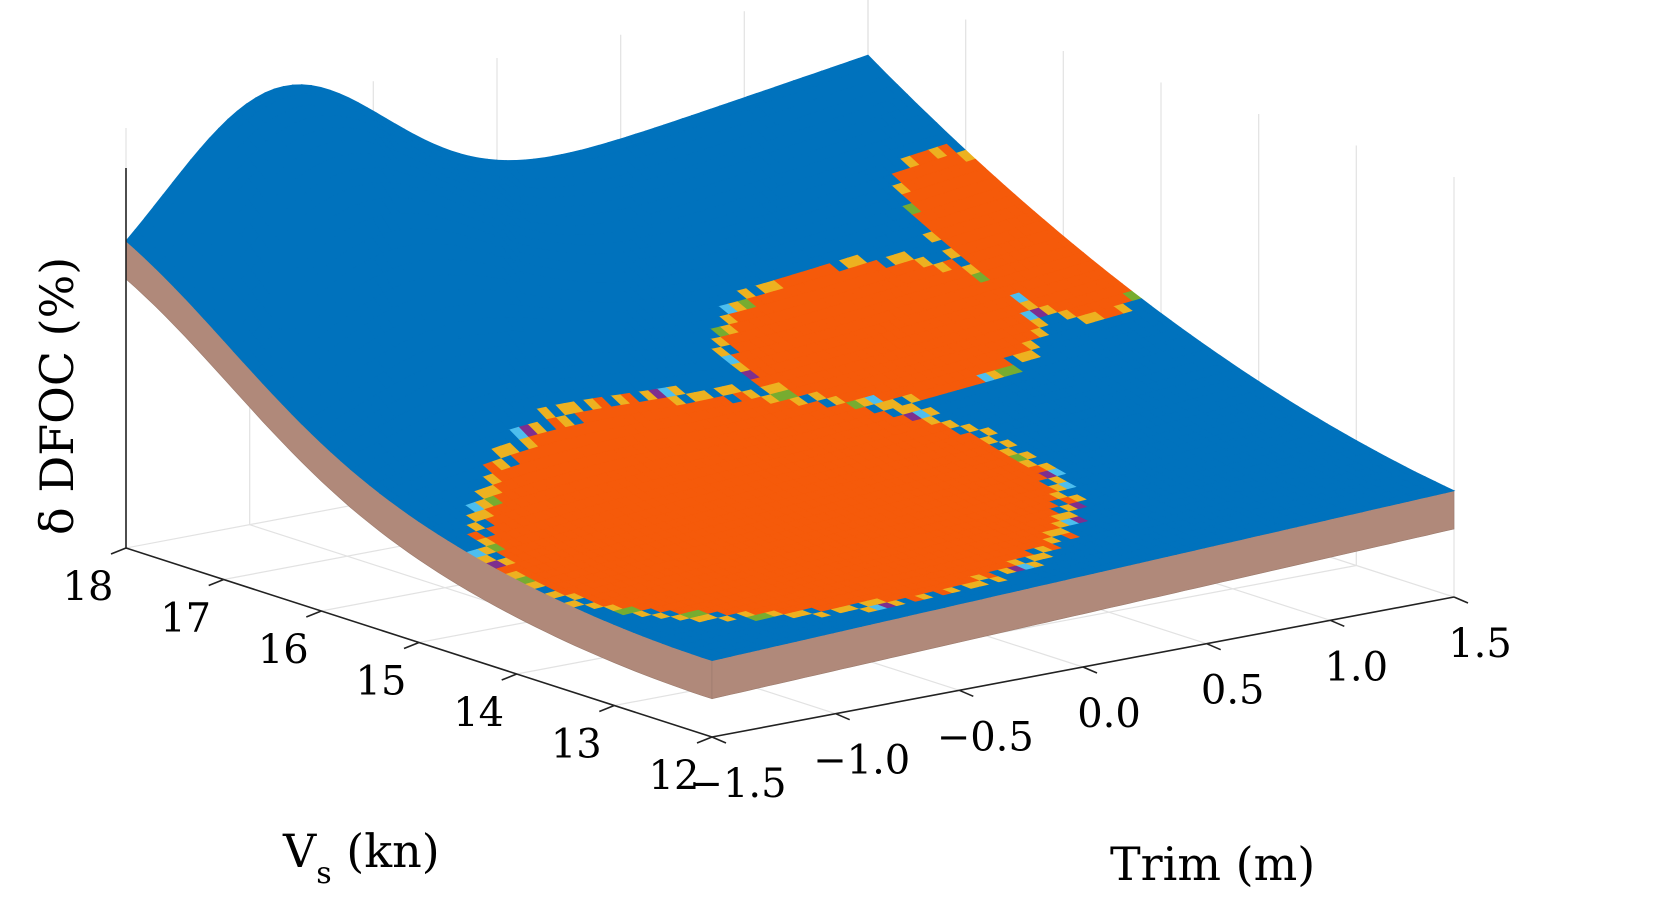 The width and height of the screenshot is (1659, 917). What do you see at coordinates (185, 619) in the screenshot?
I see `y-tick-label-5: 17` at bounding box center [185, 619].